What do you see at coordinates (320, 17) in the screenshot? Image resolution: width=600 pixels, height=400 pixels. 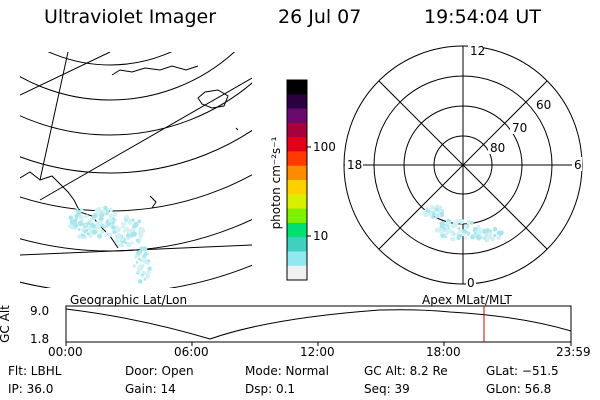 I see `date-label: 26 Jul 07` at bounding box center [320, 17].